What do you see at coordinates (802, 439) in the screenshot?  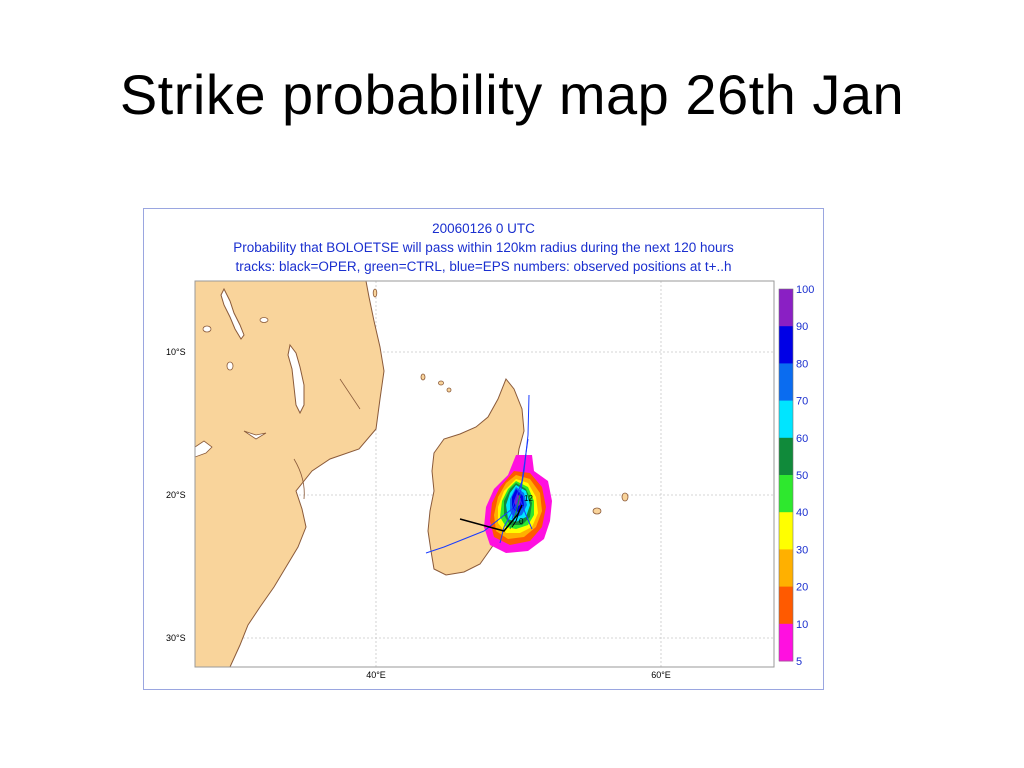 I see `colorbar-label: 60` at bounding box center [802, 439].